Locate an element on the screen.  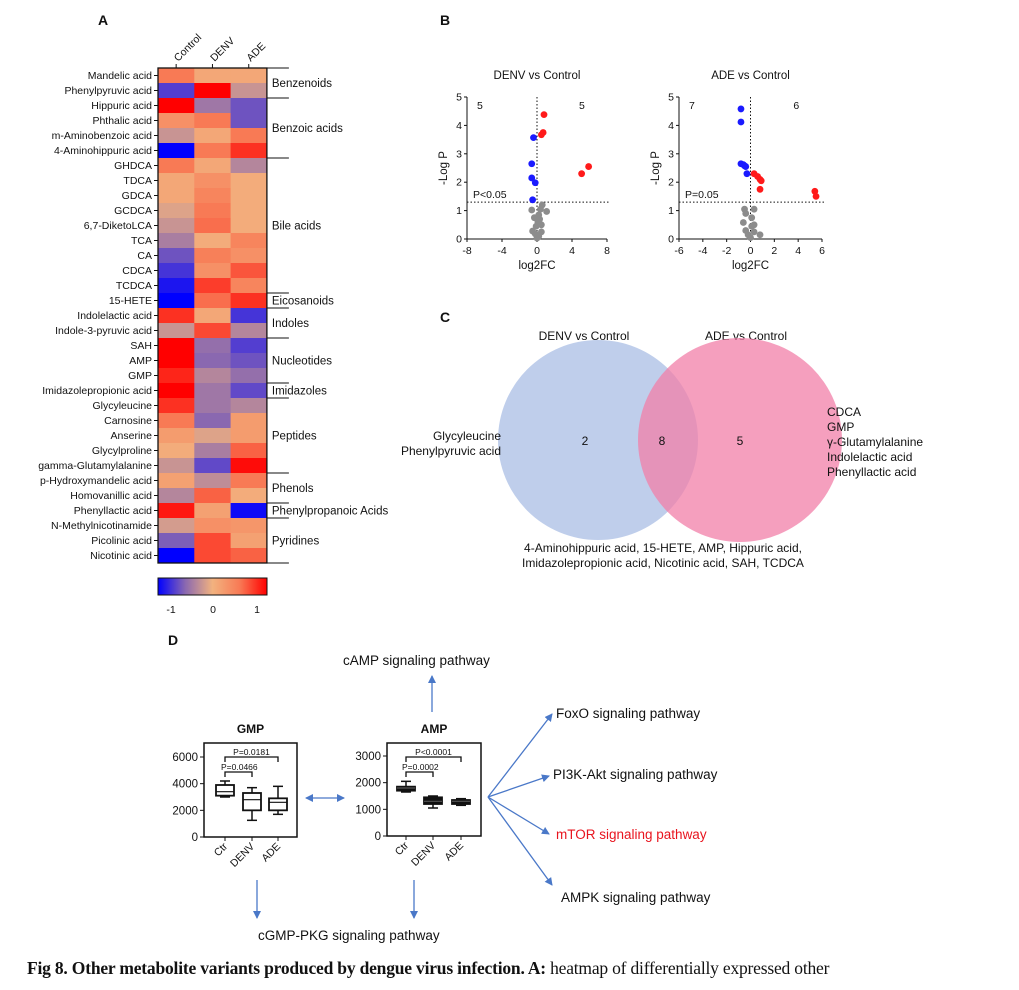
row-label: GDCA is located at coordinates (137, 196).